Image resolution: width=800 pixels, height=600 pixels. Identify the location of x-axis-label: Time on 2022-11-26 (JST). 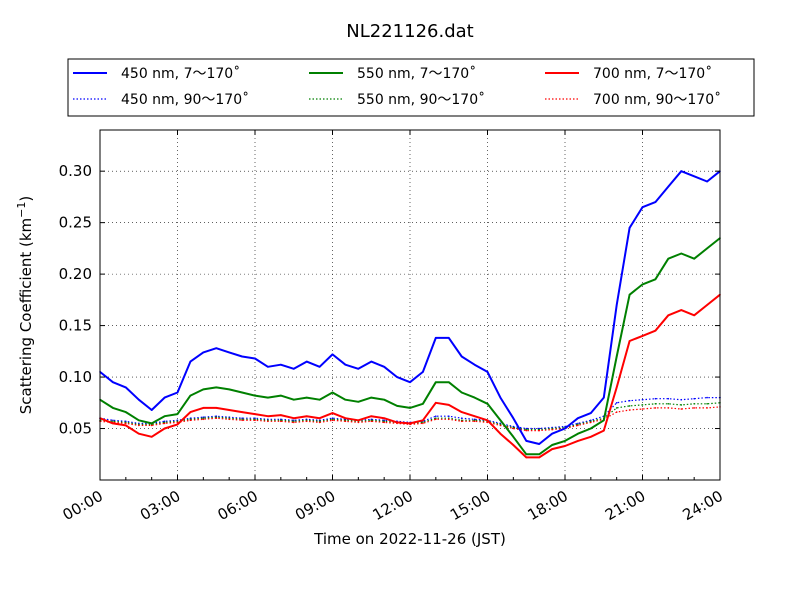
(409, 539).